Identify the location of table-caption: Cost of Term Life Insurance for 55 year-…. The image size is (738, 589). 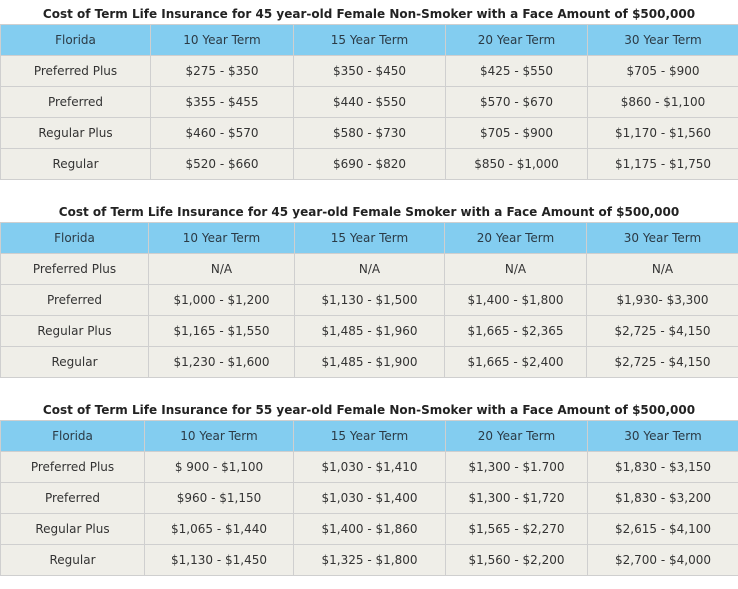
(369, 410).